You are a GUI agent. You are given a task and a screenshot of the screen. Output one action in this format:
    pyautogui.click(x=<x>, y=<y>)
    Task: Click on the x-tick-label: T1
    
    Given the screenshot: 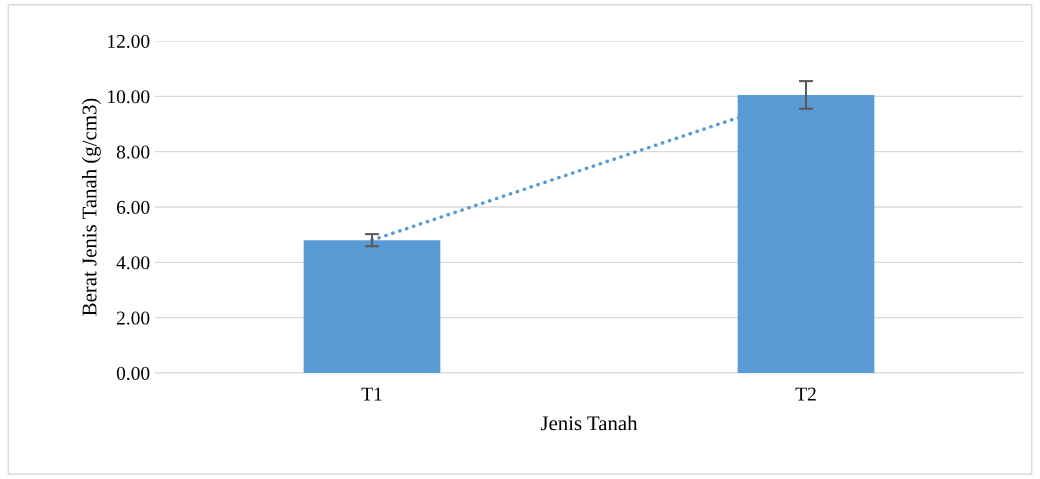 What is the action you would take?
    pyautogui.click(x=371, y=394)
    